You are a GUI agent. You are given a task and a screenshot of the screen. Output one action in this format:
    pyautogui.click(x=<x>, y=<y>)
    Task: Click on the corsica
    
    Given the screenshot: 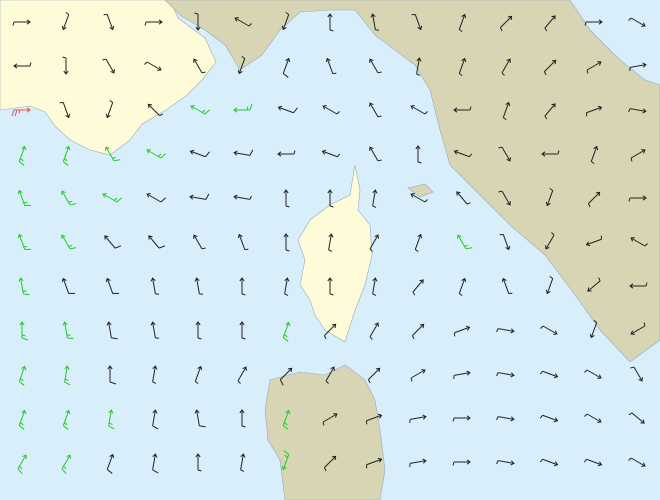 What is the action you would take?
    pyautogui.click(x=335, y=253)
    